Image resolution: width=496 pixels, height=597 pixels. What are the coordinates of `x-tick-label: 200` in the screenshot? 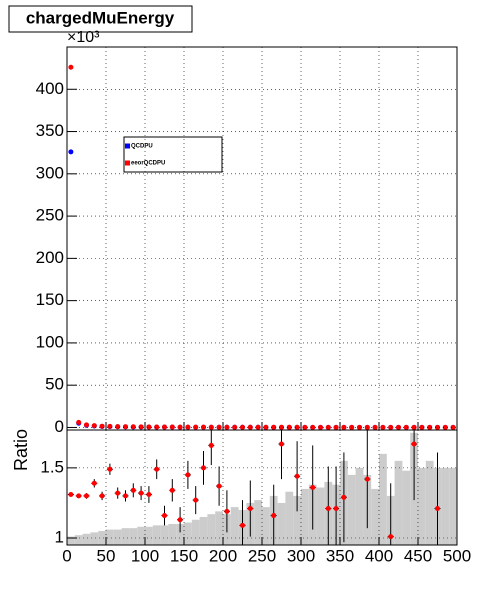 It's located at (223, 555).